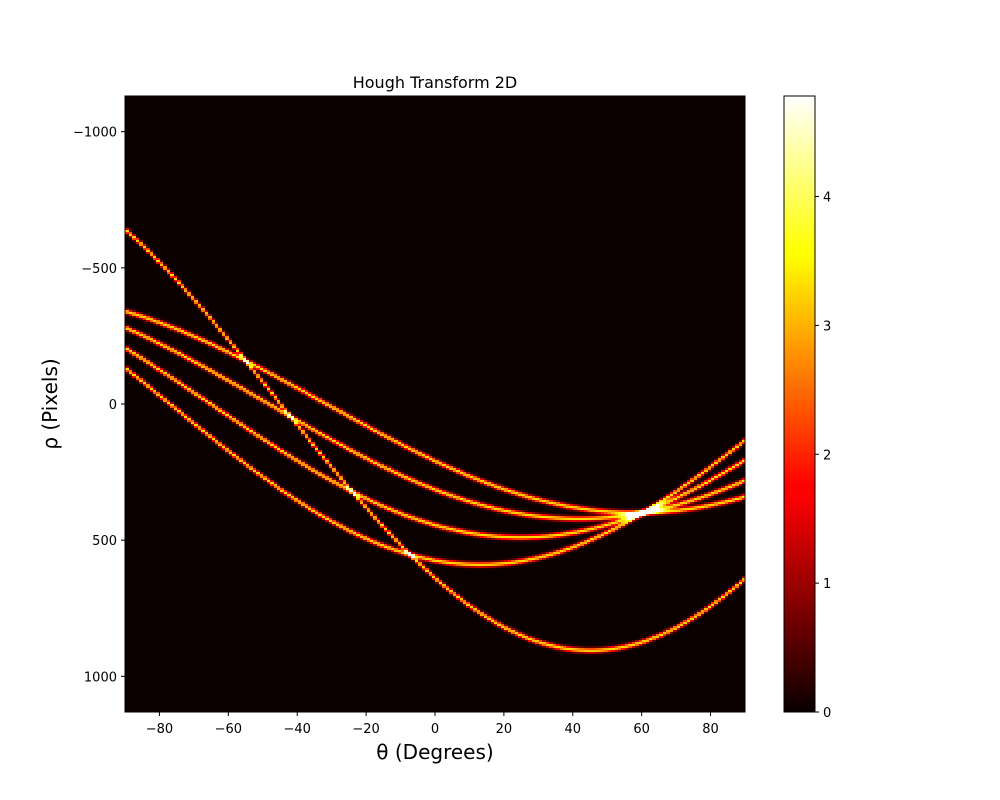 The width and height of the screenshot is (1000, 800). Describe the element at coordinates (297, 729) in the screenshot. I see `x-tick-label: −40` at that location.